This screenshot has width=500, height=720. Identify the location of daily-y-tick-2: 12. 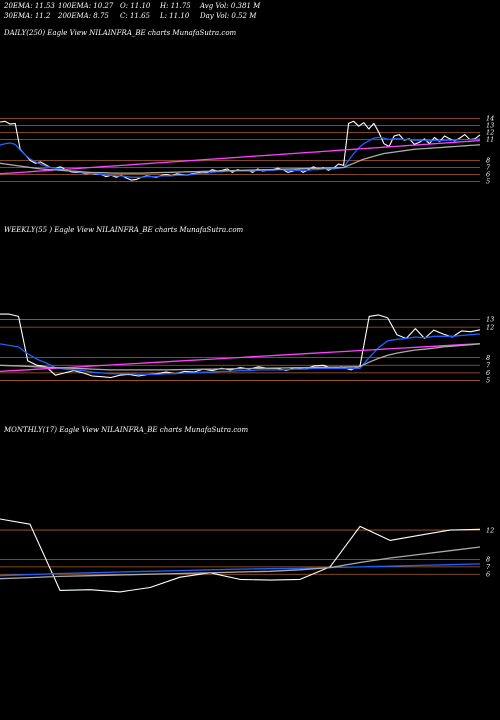
(490, 133).